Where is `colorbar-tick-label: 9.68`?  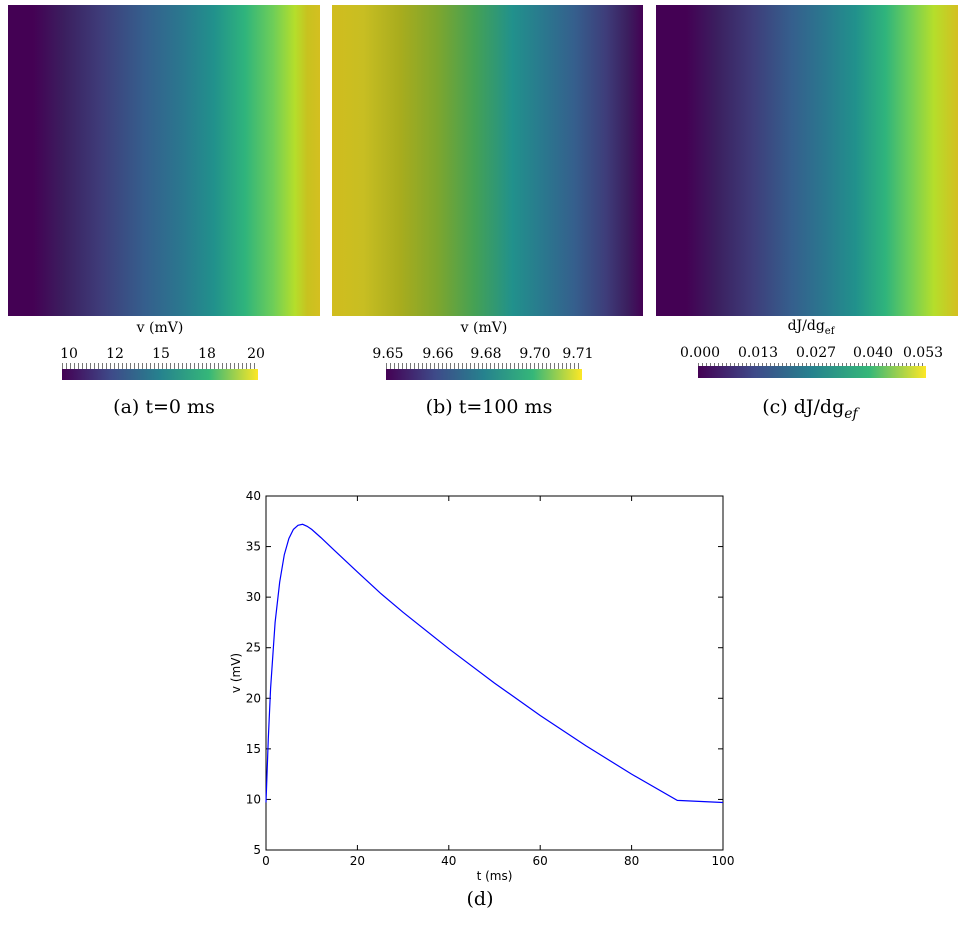
colorbar-tick-label: 9.68 is located at coordinates (486, 354).